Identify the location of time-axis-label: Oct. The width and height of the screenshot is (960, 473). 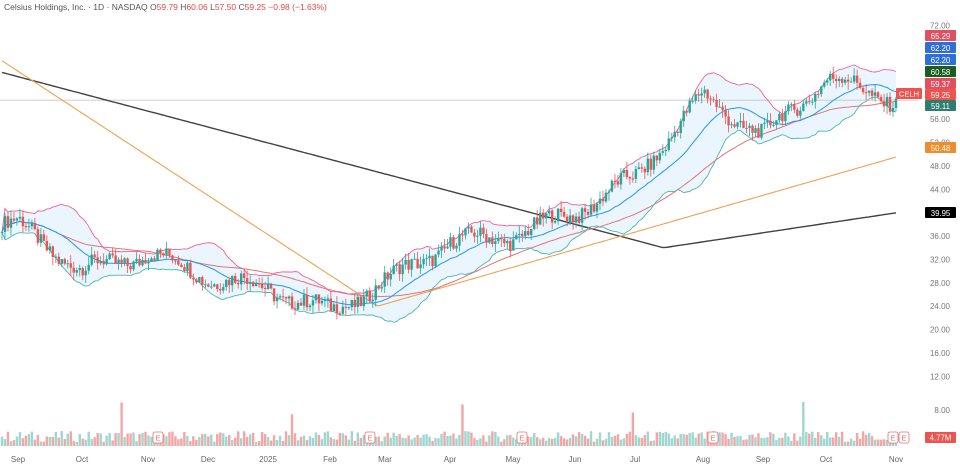
(82, 459).